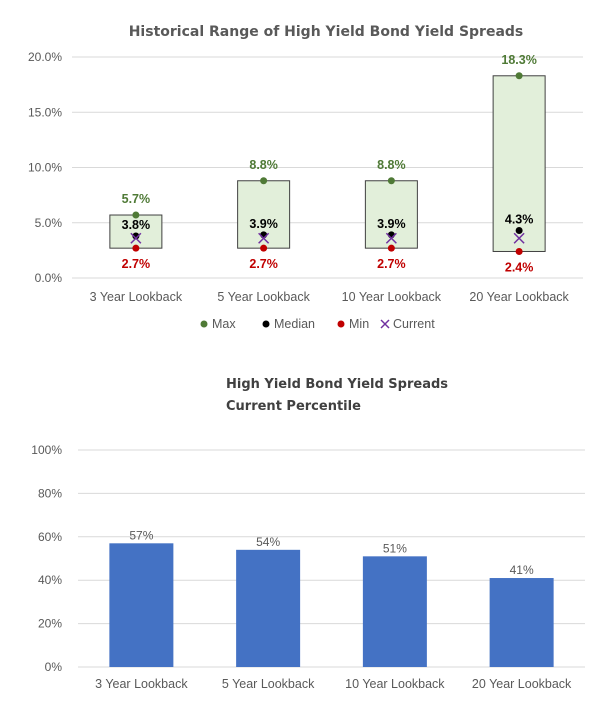 The height and width of the screenshot is (707, 605). I want to click on chart-subtitle: Current Percentile, so click(293, 406).